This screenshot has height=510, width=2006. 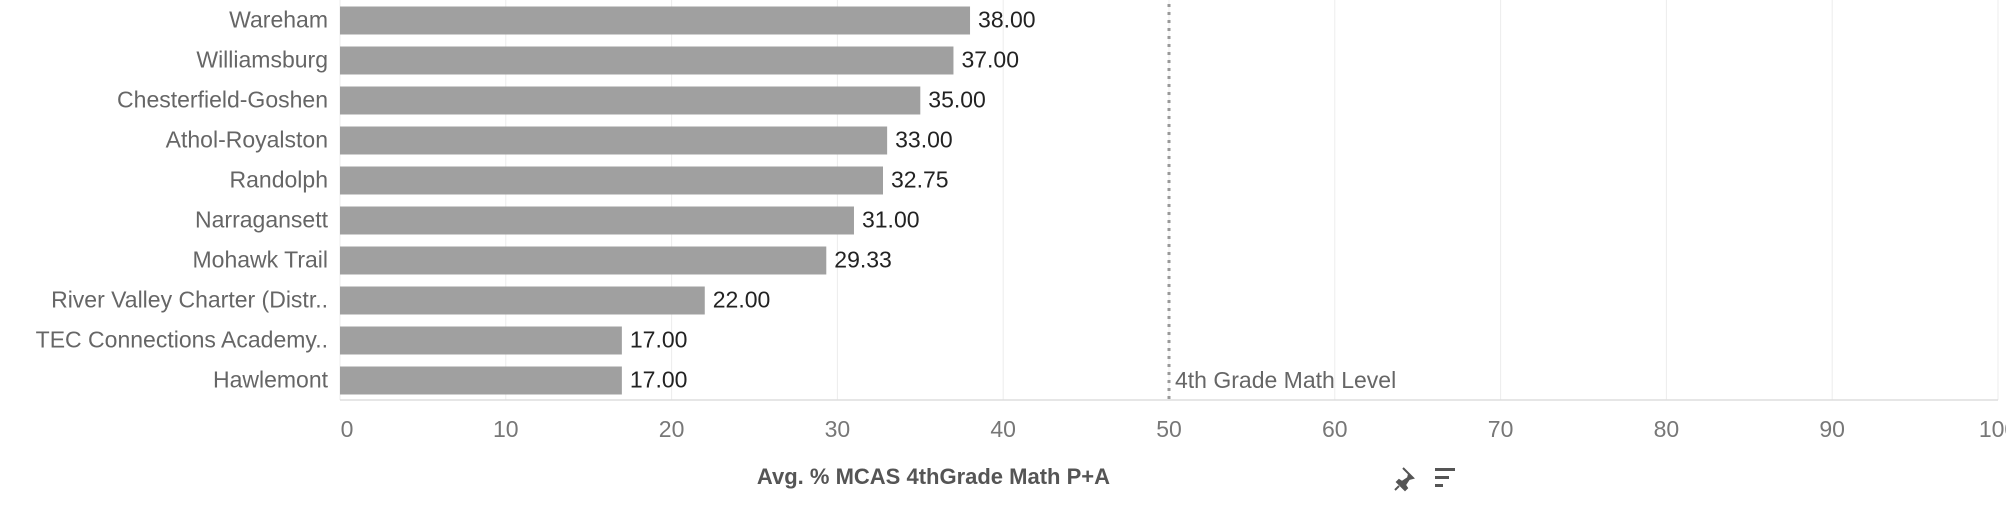 I want to click on x-tick-label: 70, so click(x=1501, y=429).